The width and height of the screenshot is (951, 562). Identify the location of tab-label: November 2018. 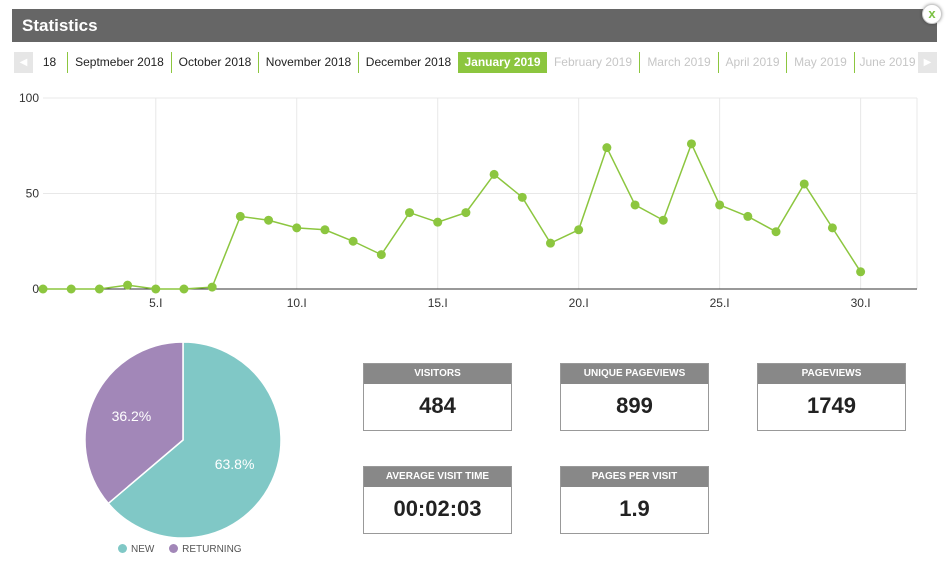
(308, 62).